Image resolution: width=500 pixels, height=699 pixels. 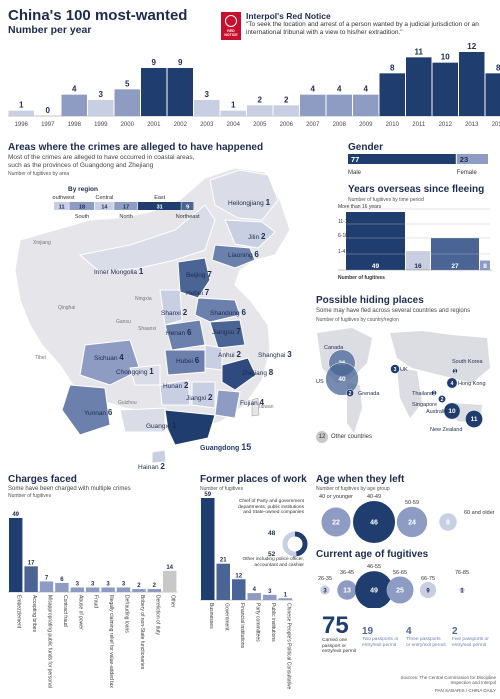 I want to click on charges-value-label: 7, so click(x=47, y=578).